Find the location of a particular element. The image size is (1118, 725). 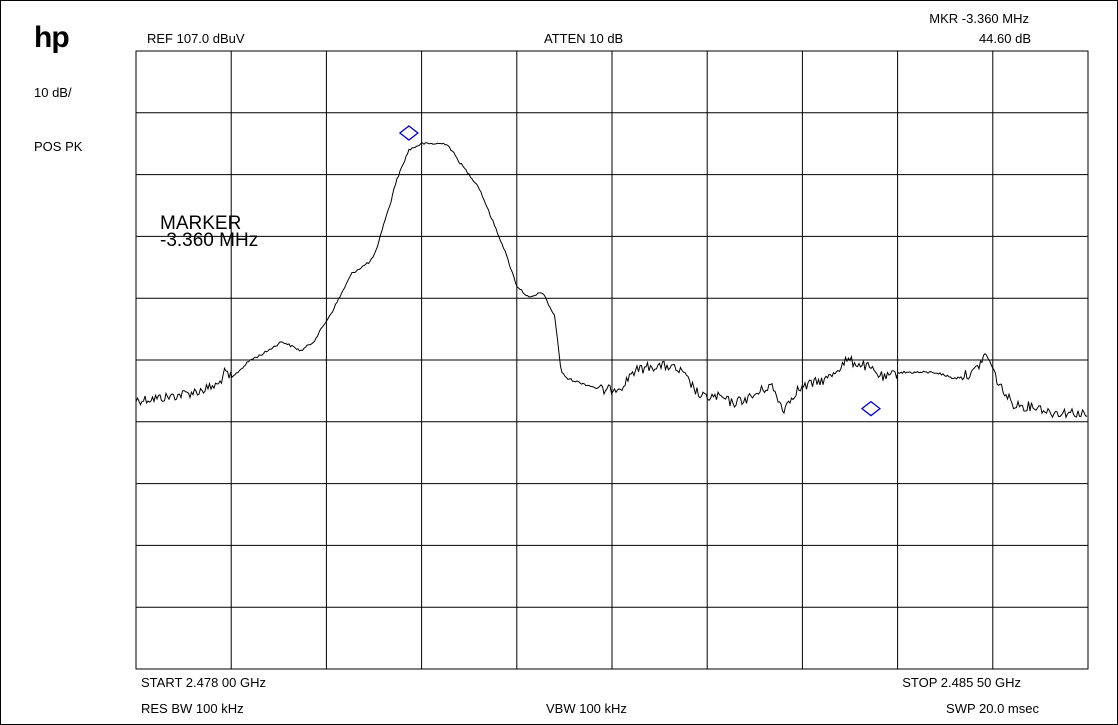

scale-label: 10 dB/ is located at coordinates (53, 92).